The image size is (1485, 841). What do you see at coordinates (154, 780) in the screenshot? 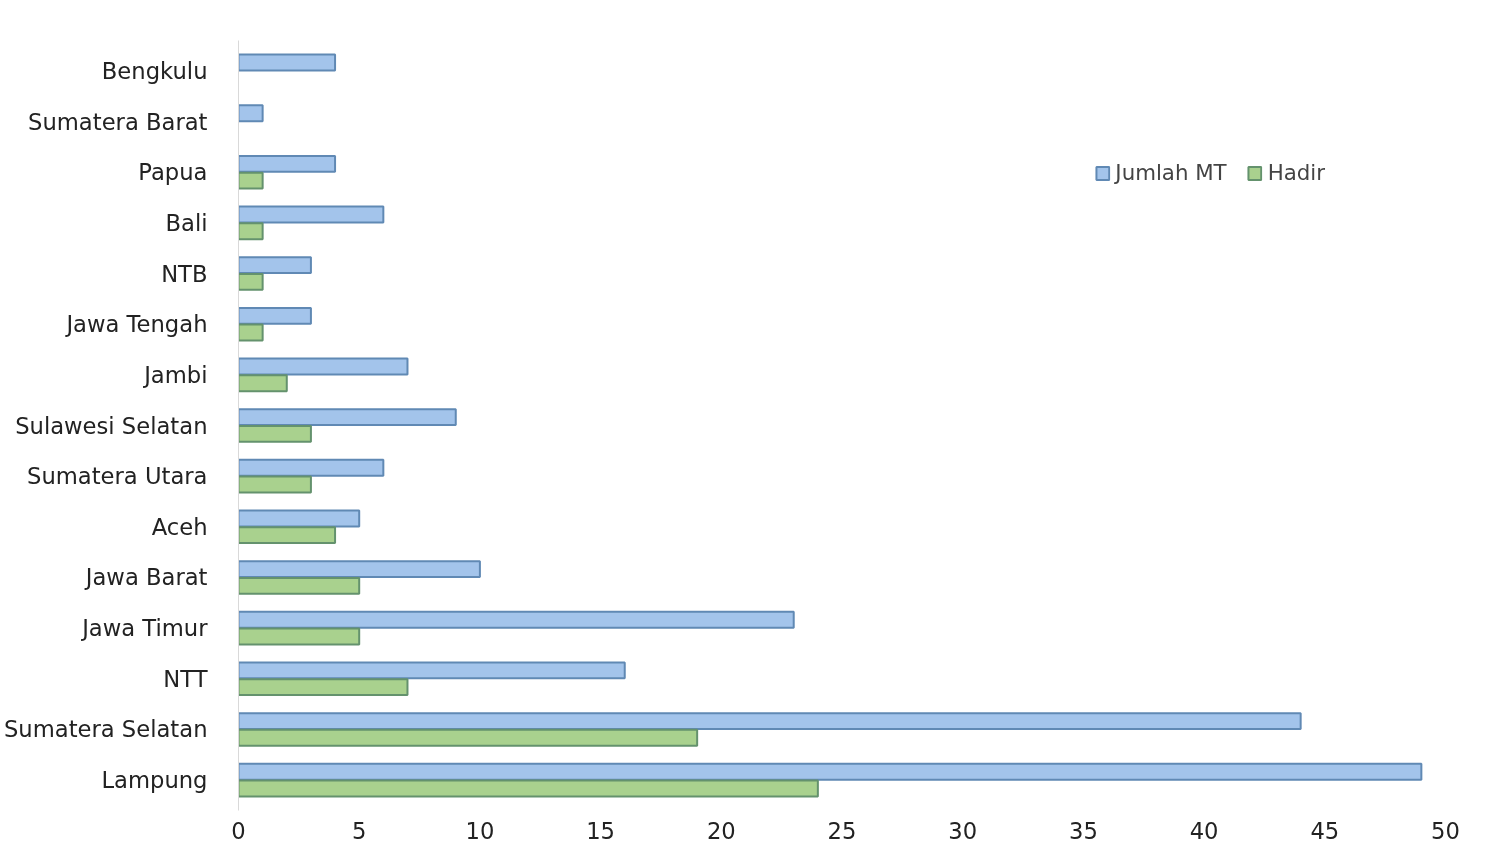
I see `y-tick-label: Lampung` at bounding box center [154, 780].